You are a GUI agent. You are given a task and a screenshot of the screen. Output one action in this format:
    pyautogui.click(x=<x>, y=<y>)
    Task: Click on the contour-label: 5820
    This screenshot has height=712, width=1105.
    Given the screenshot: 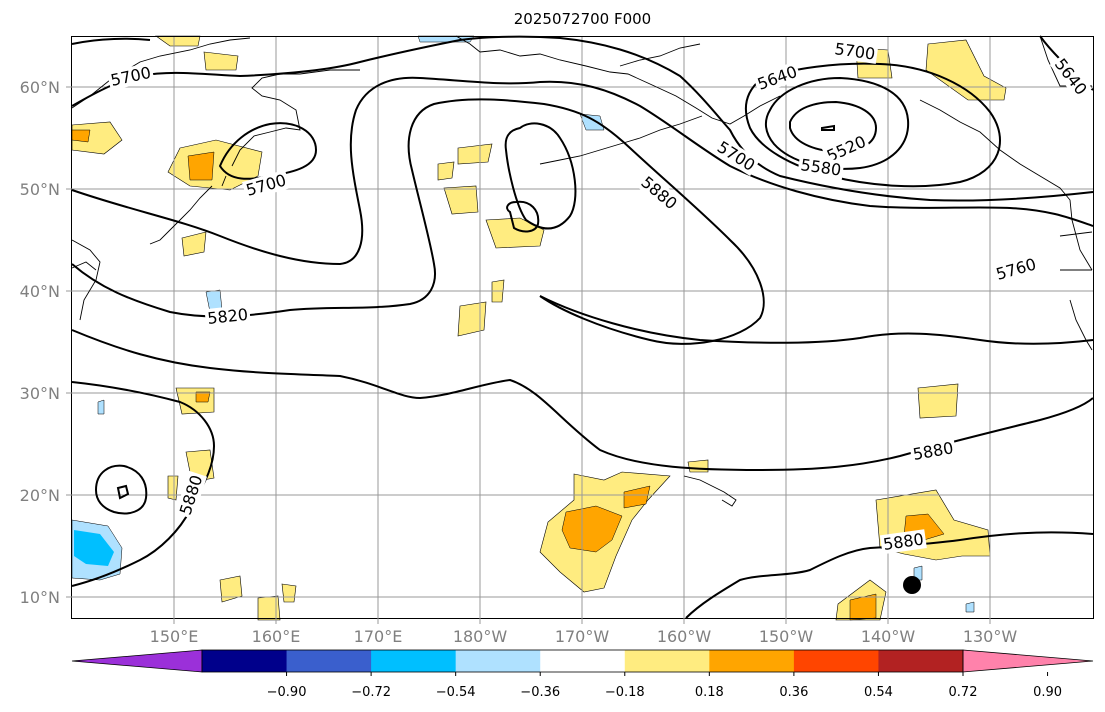 What is the action you would take?
    pyautogui.click(x=227, y=316)
    